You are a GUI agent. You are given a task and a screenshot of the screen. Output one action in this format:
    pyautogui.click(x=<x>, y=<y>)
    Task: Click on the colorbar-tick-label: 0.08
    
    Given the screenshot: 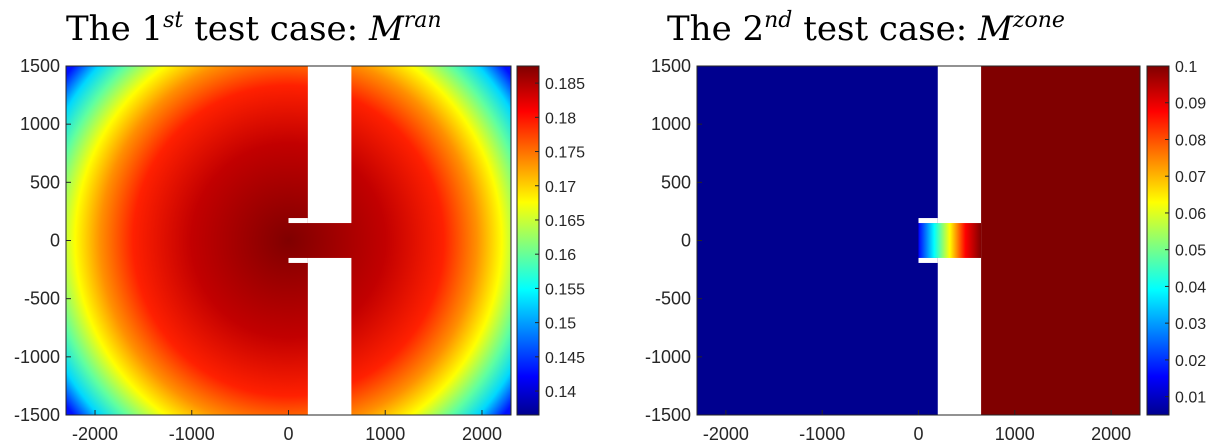 What is the action you would take?
    pyautogui.click(x=1190, y=140)
    